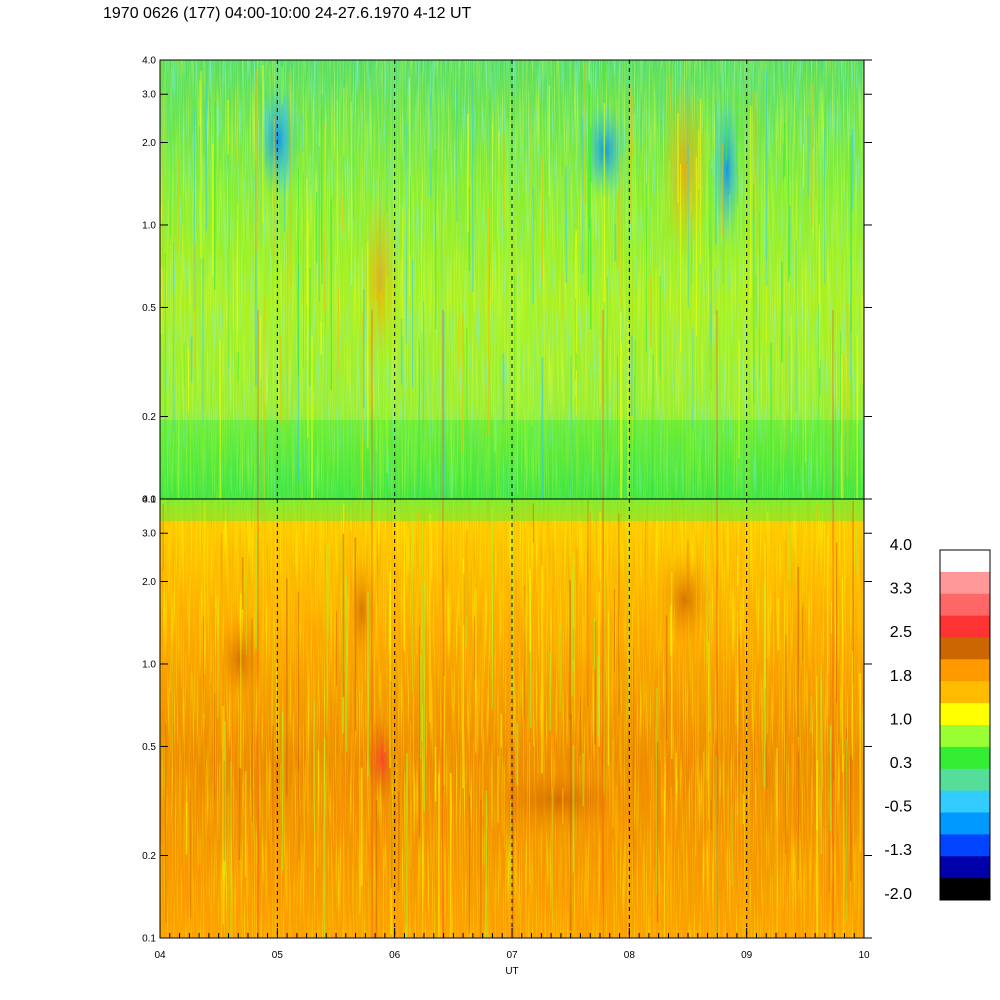 This screenshot has width=1000, height=1000. I want to click on lower-ytick-label: 3.0, so click(149, 534).